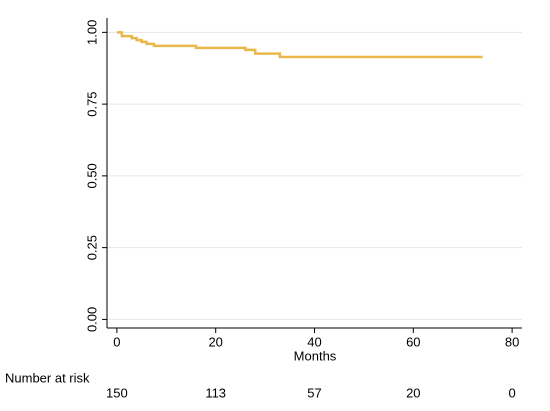 This screenshot has width=550, height=411. What do you see at coordinates (117, 392) in the screenshot?
I see `risk-count: 150` at bounding box center [117, 392].